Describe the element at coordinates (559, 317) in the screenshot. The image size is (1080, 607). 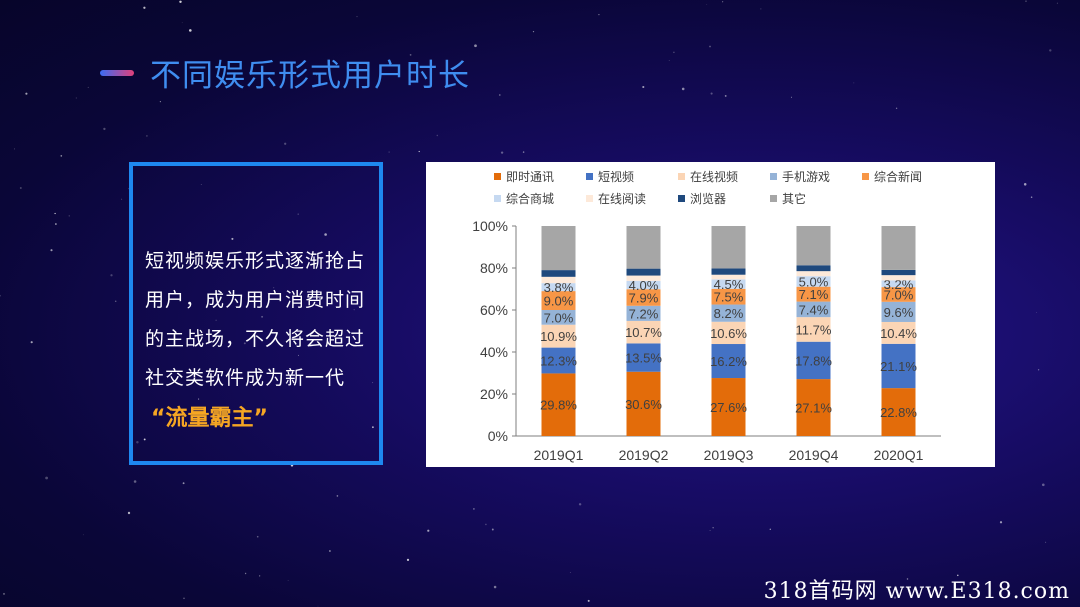
I see `data-label: 7.0%` at that location.